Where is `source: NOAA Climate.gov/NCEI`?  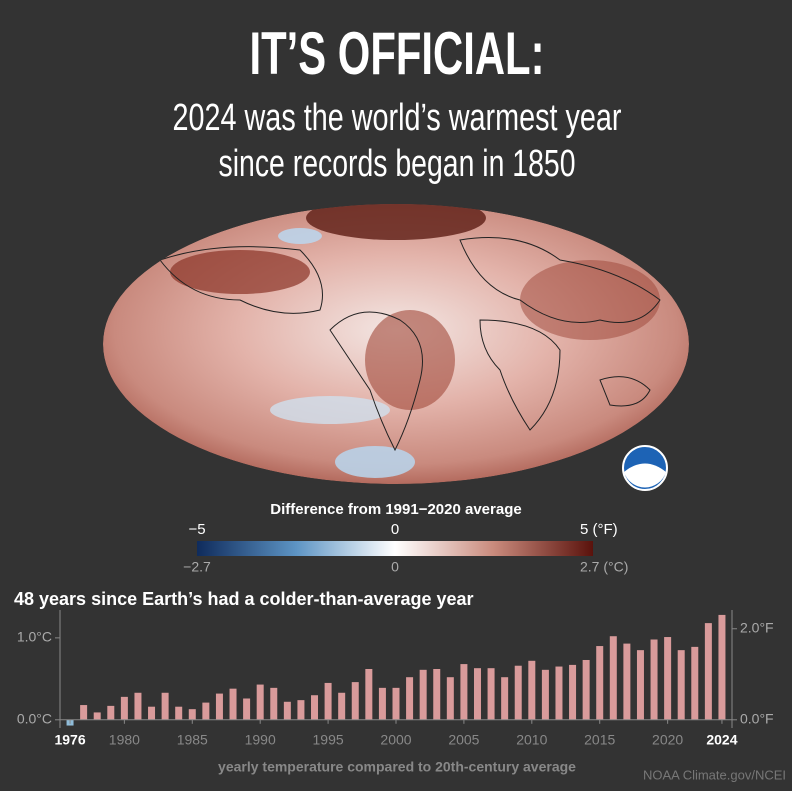 source: NOAA Climate.gov/NCEI is located at coordinates (714, 774).